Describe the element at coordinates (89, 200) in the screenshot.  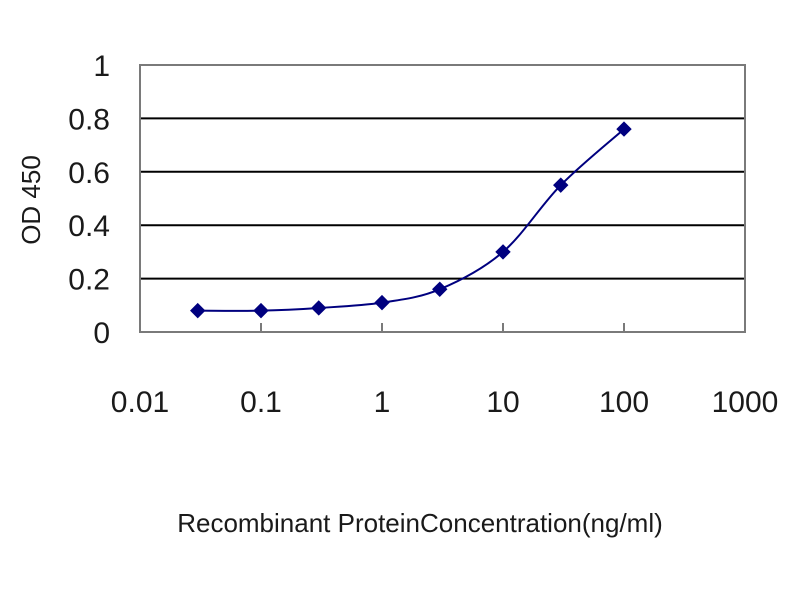
I see `y-axis-labels: 0 0.2 0.4 0.6 0.8 1` at that location.